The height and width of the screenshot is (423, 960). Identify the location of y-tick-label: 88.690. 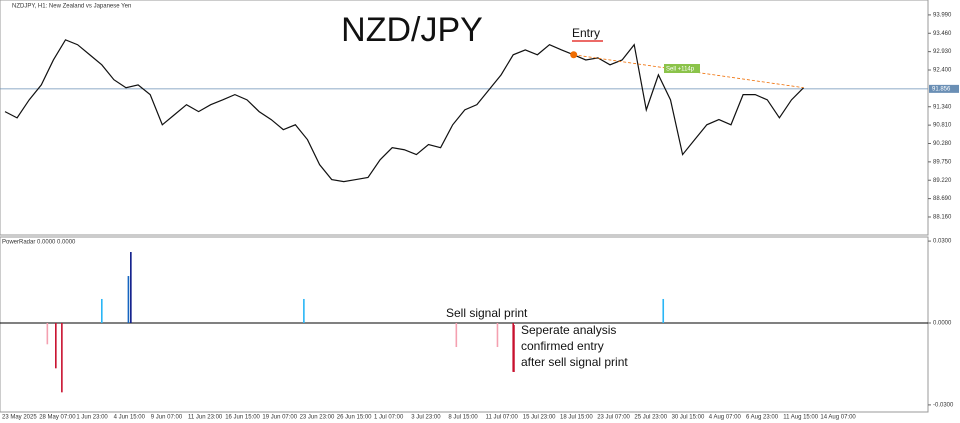
(942, 199).